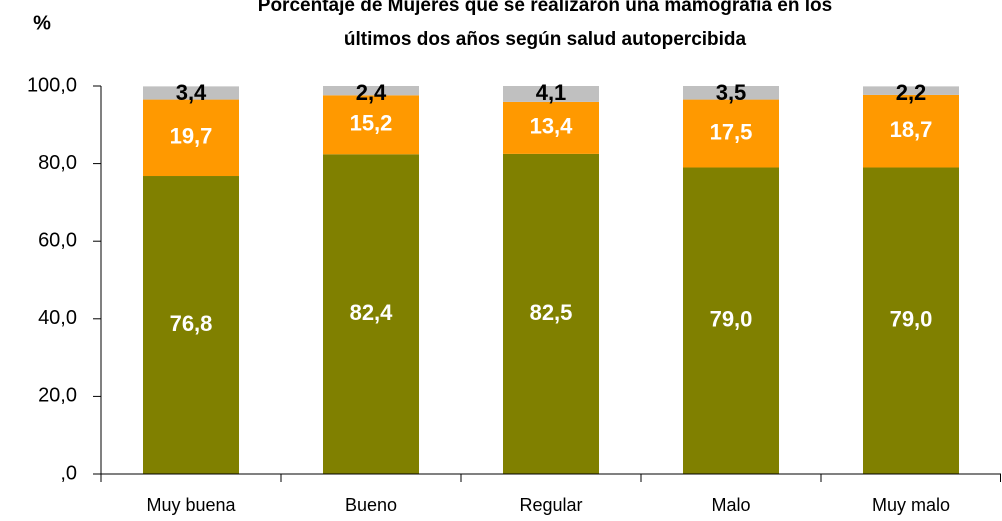 This screenshot has width=1002, height=521. I want to click on data-label: 17,5, so click(731, 131).